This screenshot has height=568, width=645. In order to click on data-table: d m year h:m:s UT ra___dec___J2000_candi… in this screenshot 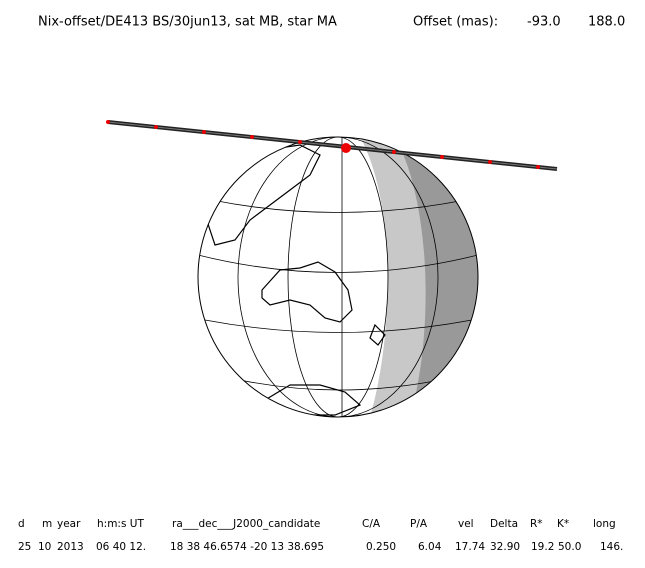, I will do `click(320, 535)`.